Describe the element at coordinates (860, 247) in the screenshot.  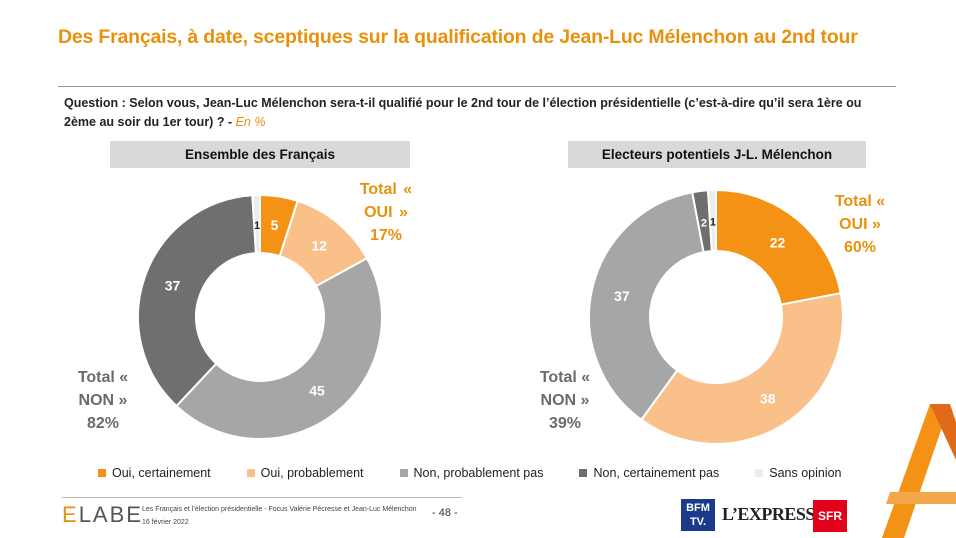
I see `total-oui-right-value: 60%` at that location.